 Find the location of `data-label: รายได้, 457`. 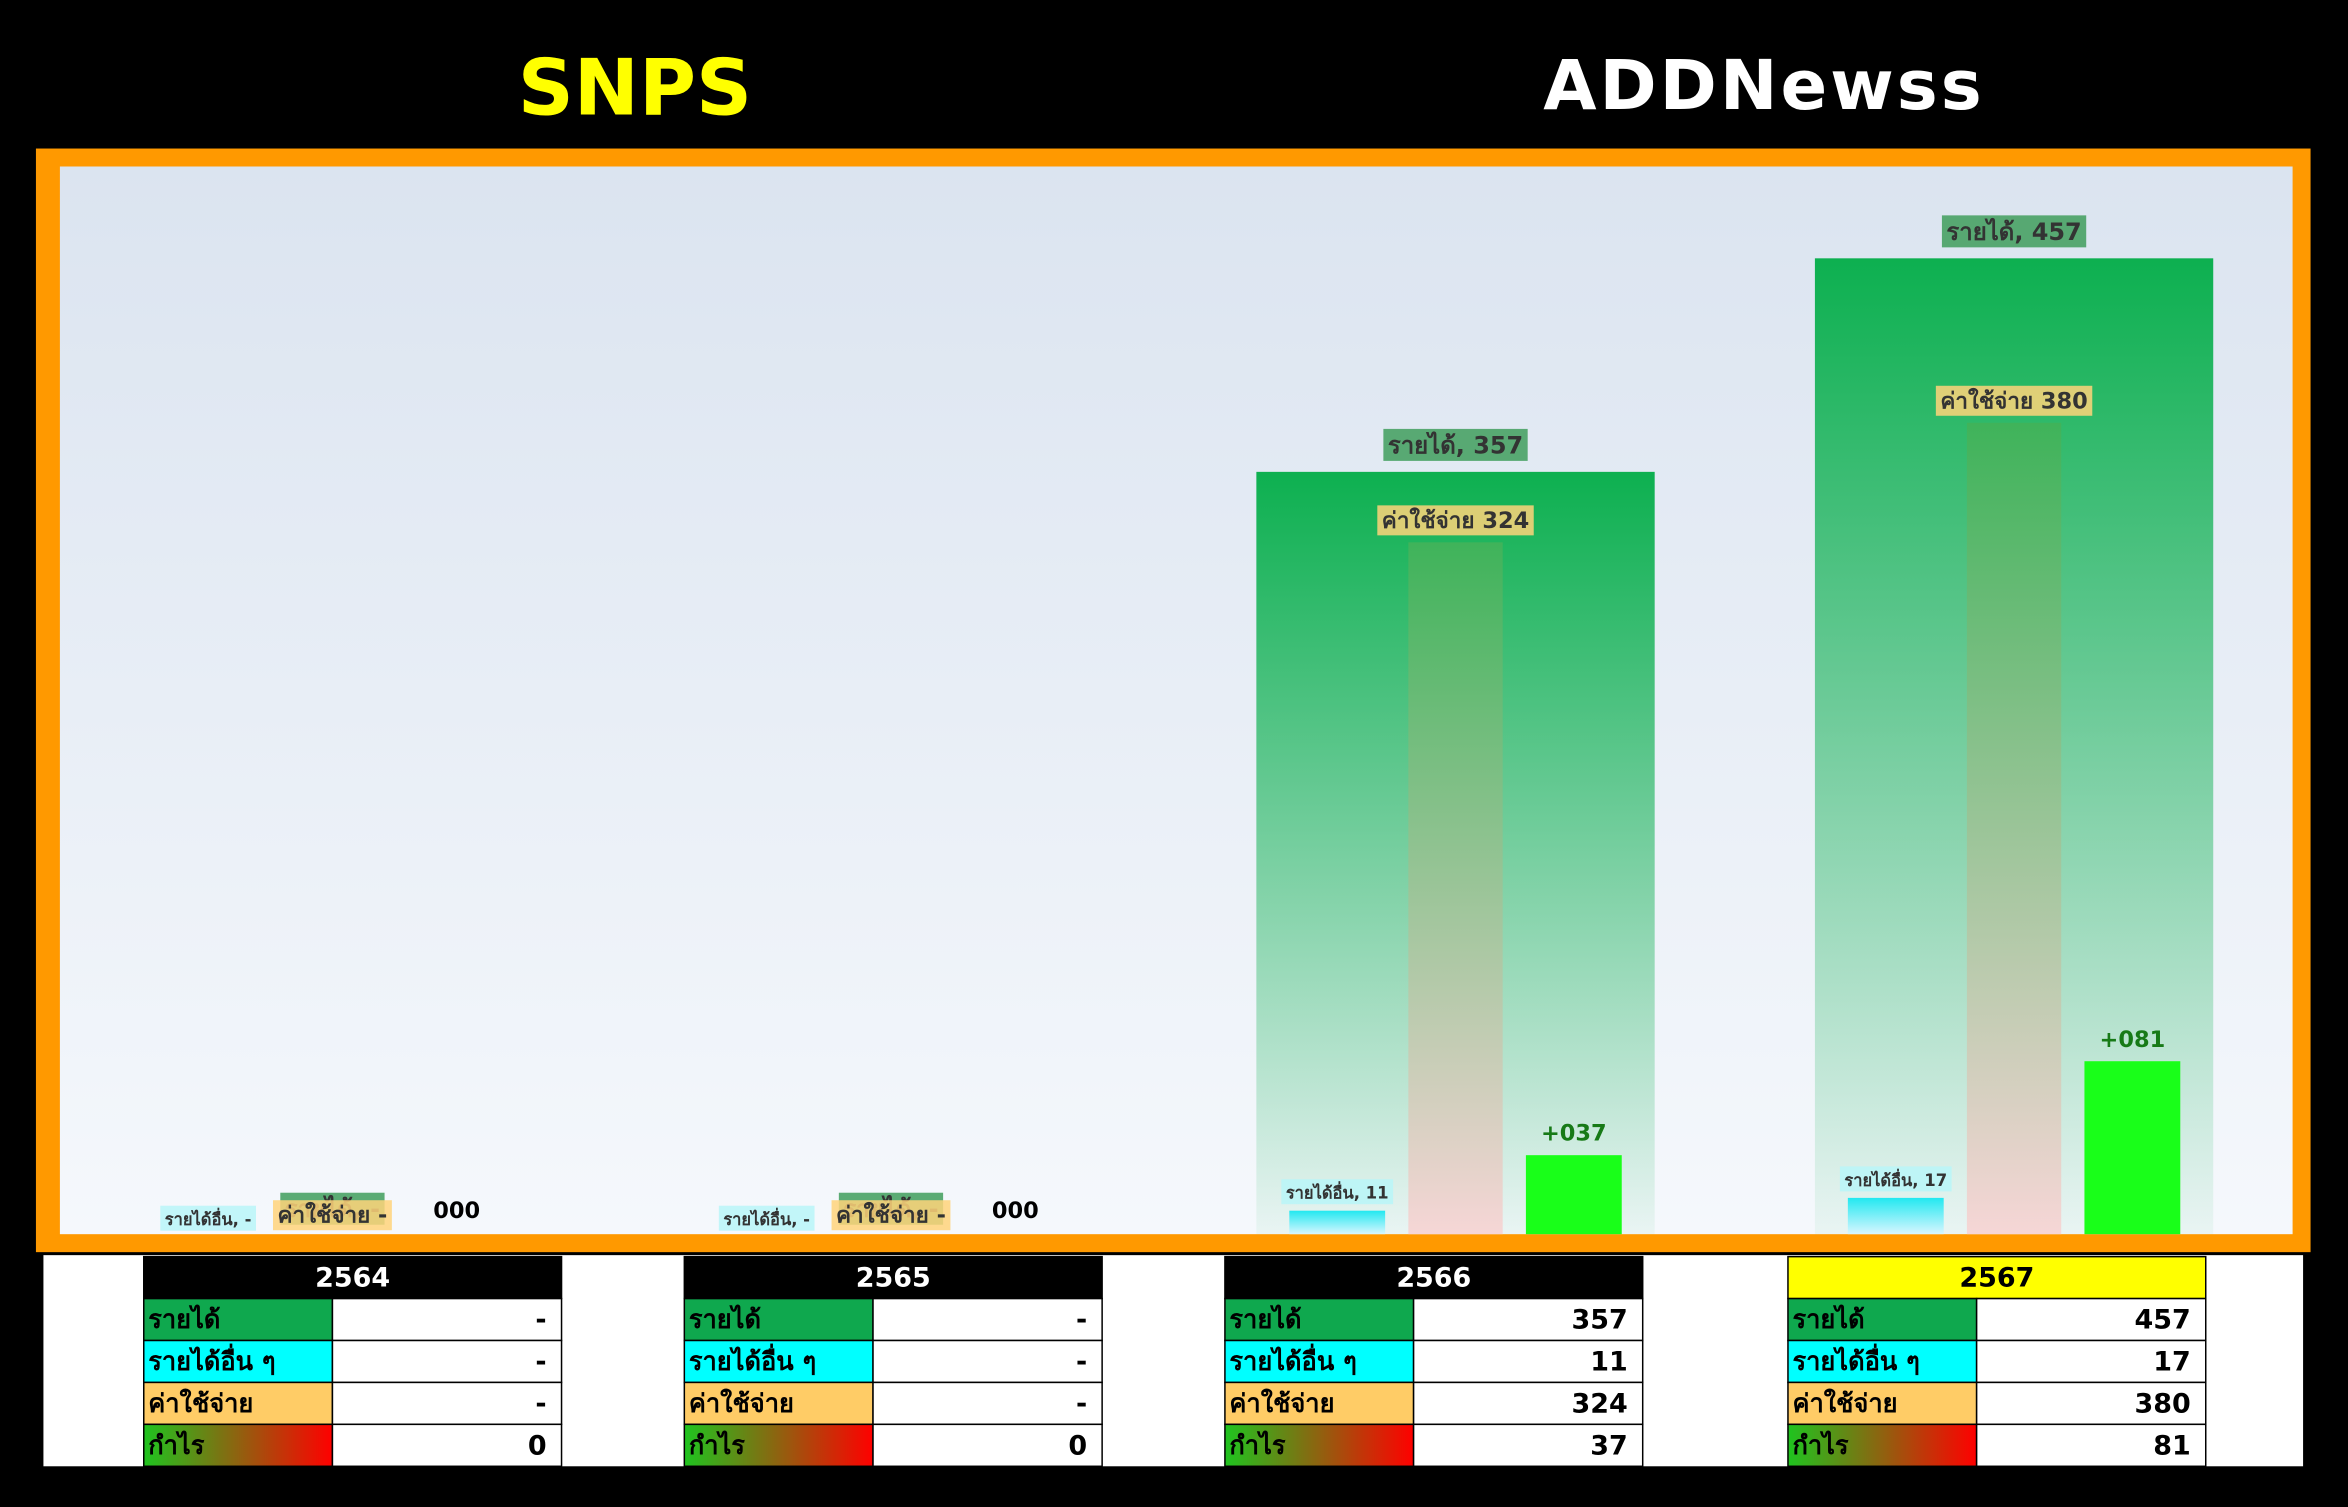

data-label: รายได้, 457 is located at coordinates (2013, 231).